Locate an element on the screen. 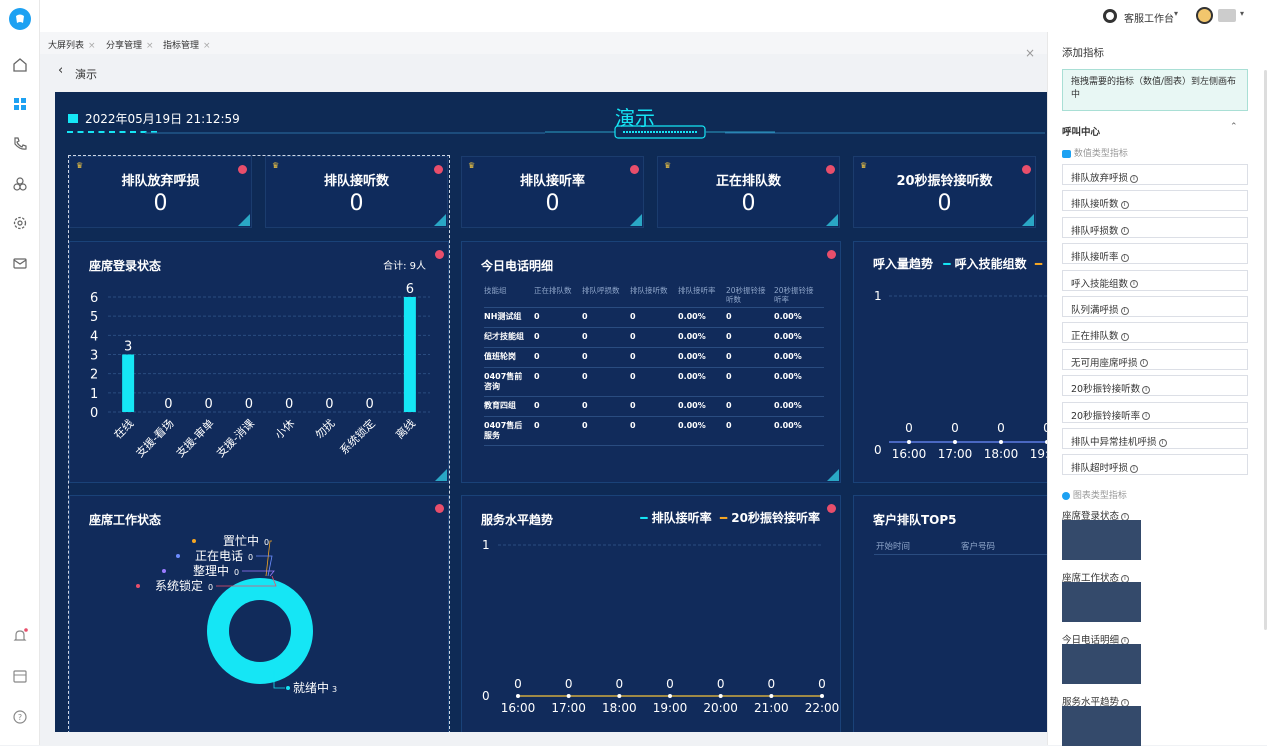  metric-item: 排队接听率 i is located at coordinates (1155, 254).